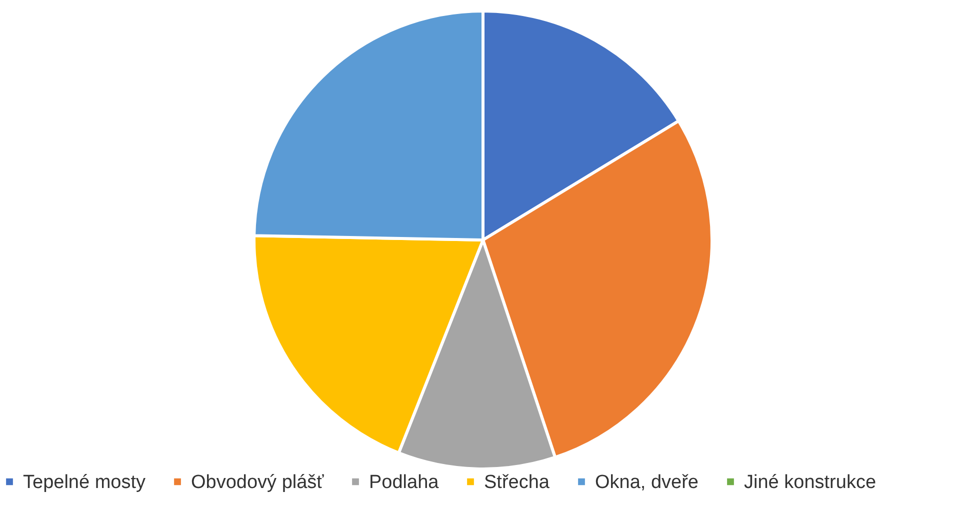 This screenshot has width=966, height=529. Describe the element at coordinates (84, 482) in the screenshot. I see `legend-label: Tepelné mosty` at that location.